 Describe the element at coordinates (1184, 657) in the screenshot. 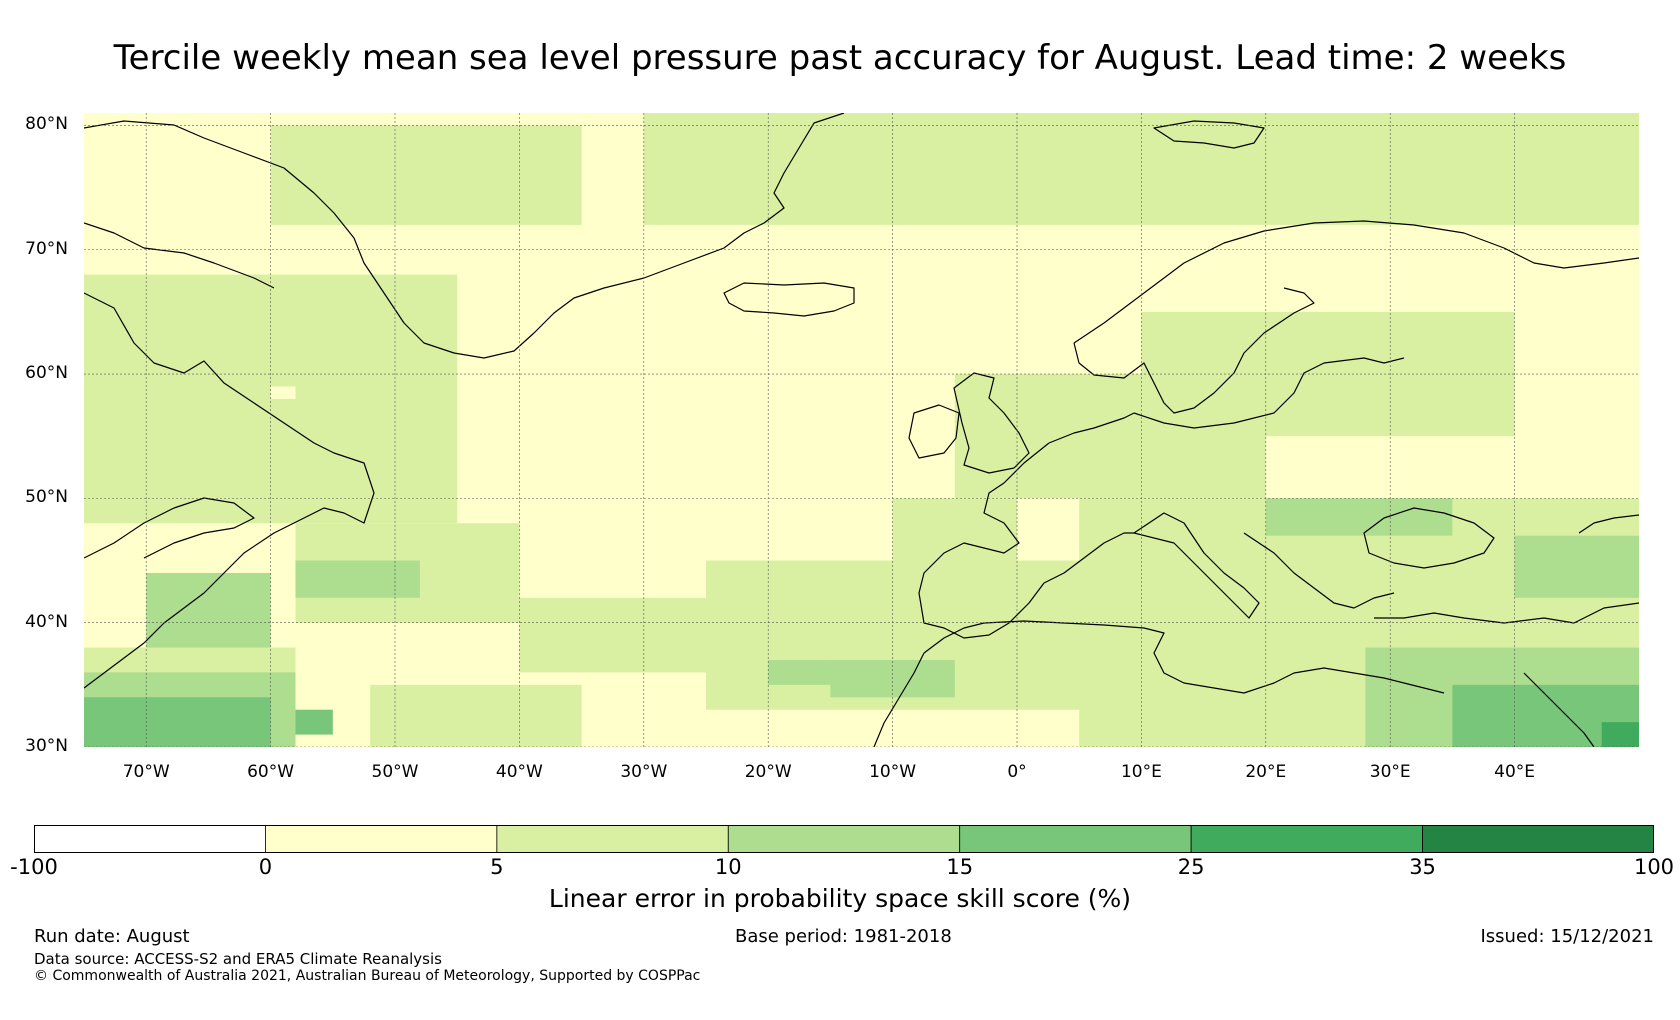

I see `coastline-africa-north` at that location.